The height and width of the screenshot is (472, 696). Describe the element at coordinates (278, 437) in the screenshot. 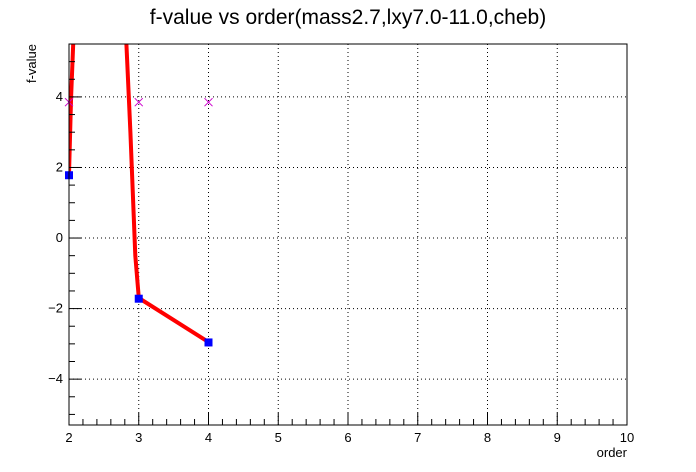

I see `x-tick-label: 5` at that location.